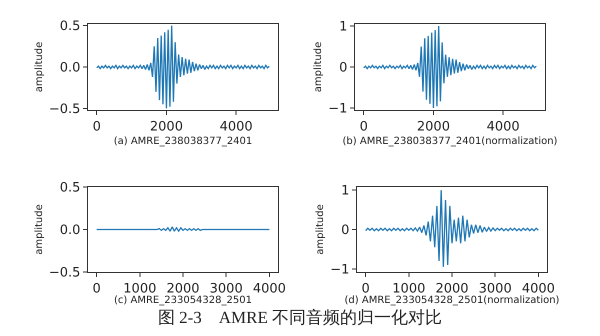  What do you see at coordinates (226, 289) in the screenshot?
I see `x-tick-label: 3000` at bounding box center [226, 289].